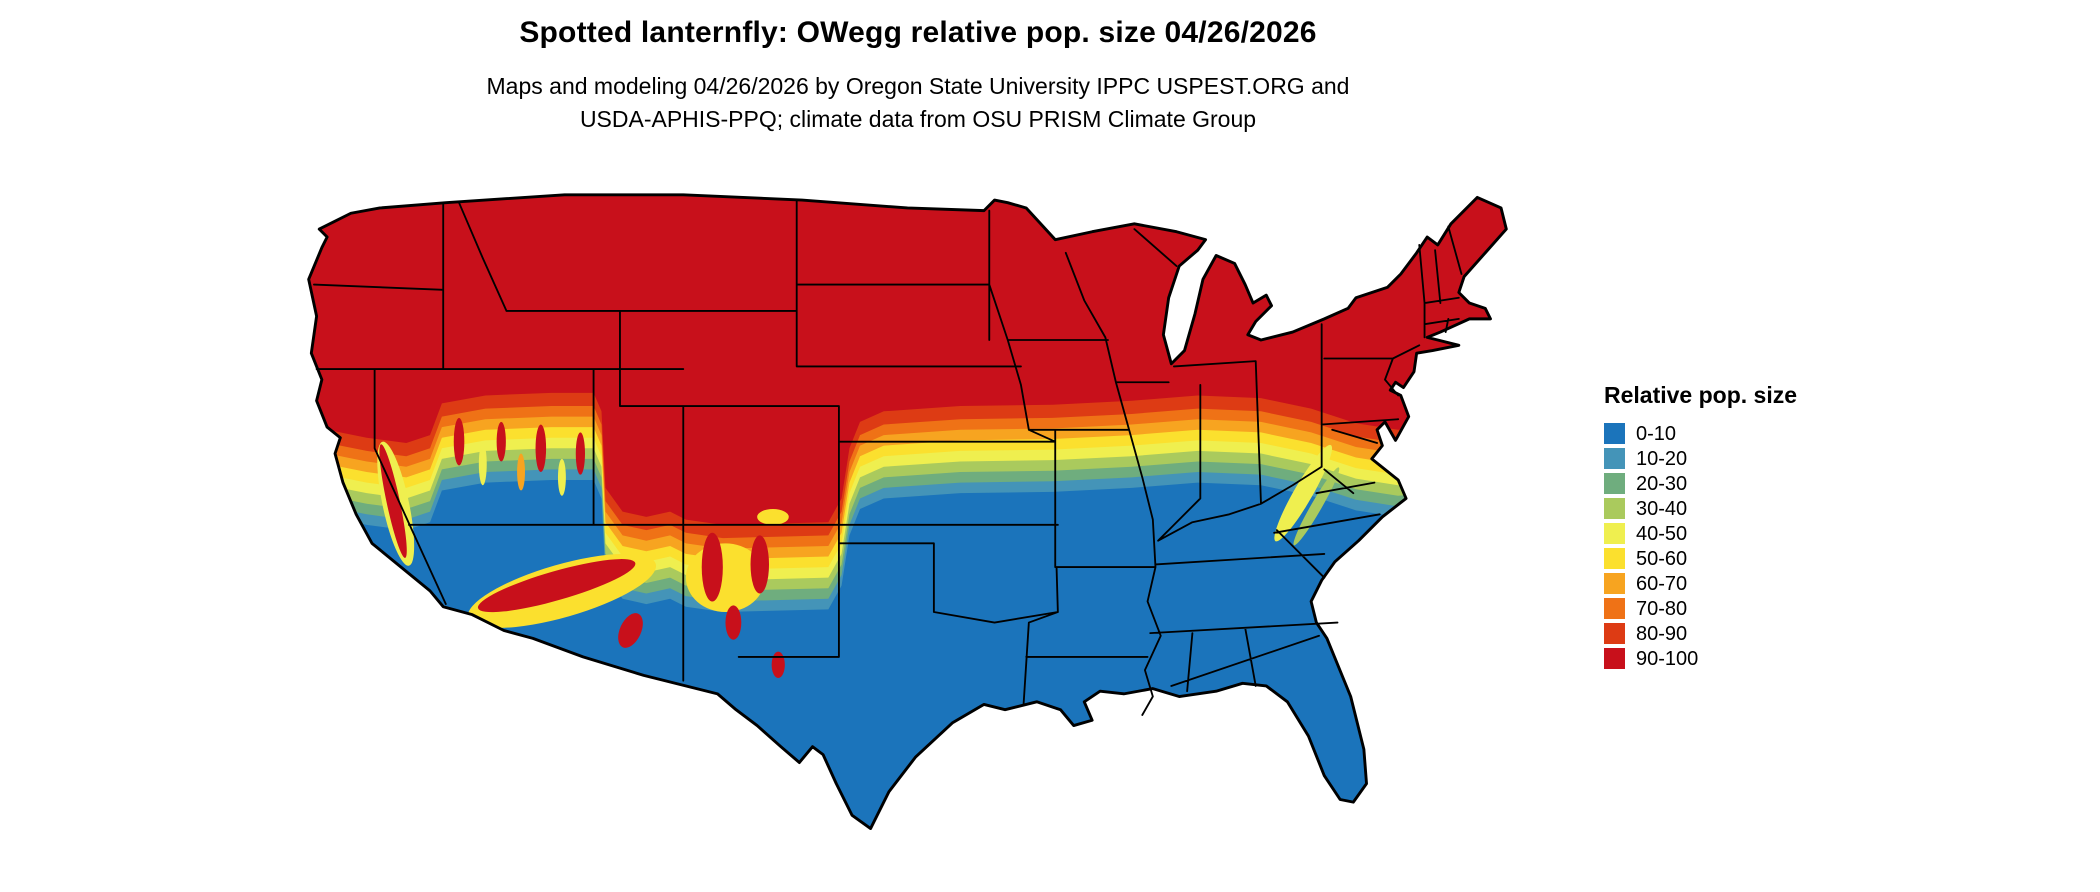 The height and width of the screenshot is (892, 2100). What do you see at coordinates (1700, 608) in the screenshot?
I see `legend-item-70-80: 70-80` at bounding box center [1700, 608].